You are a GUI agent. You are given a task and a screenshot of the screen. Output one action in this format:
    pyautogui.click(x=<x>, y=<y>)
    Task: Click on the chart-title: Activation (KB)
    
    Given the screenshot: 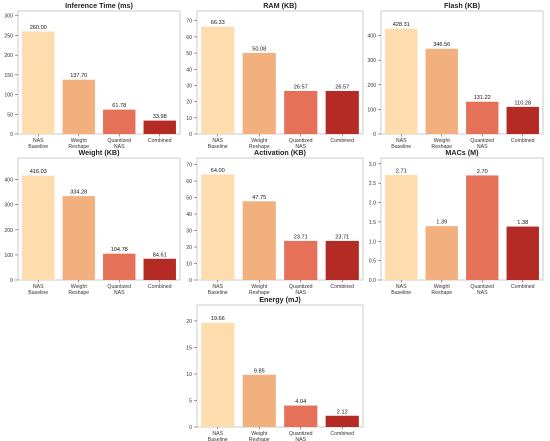 What is the action you would take?
    pyautogui.click(x=280, y=152)
    